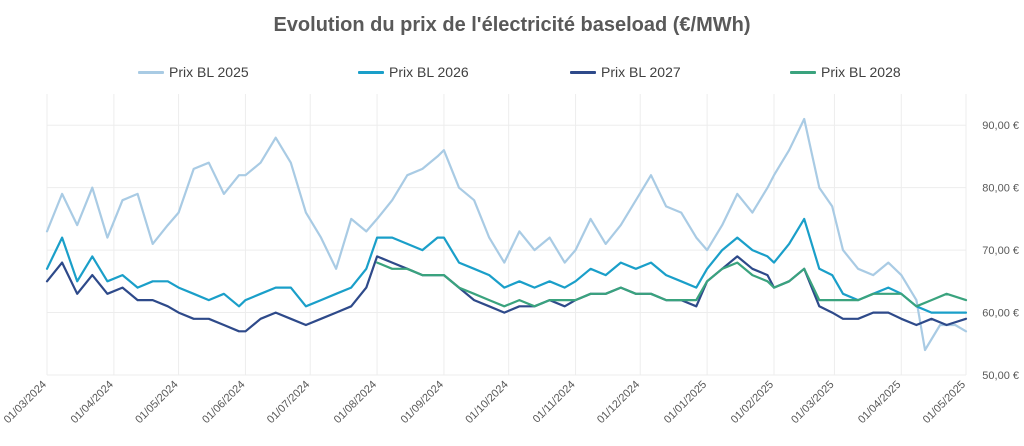  What do you see at coordinates (845, 72) in the screenshot?
I see `legend-item: Prix BL 2028` at bounding box center [845, 72].